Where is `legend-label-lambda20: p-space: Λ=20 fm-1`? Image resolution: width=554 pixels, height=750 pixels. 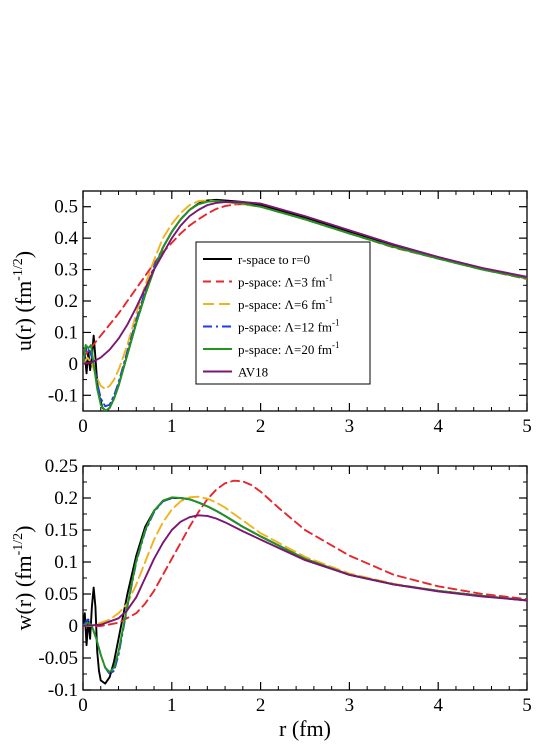 legend-label-lambda20: p-space: Λ=20 fm-1 is located at coordinates (289, 348).